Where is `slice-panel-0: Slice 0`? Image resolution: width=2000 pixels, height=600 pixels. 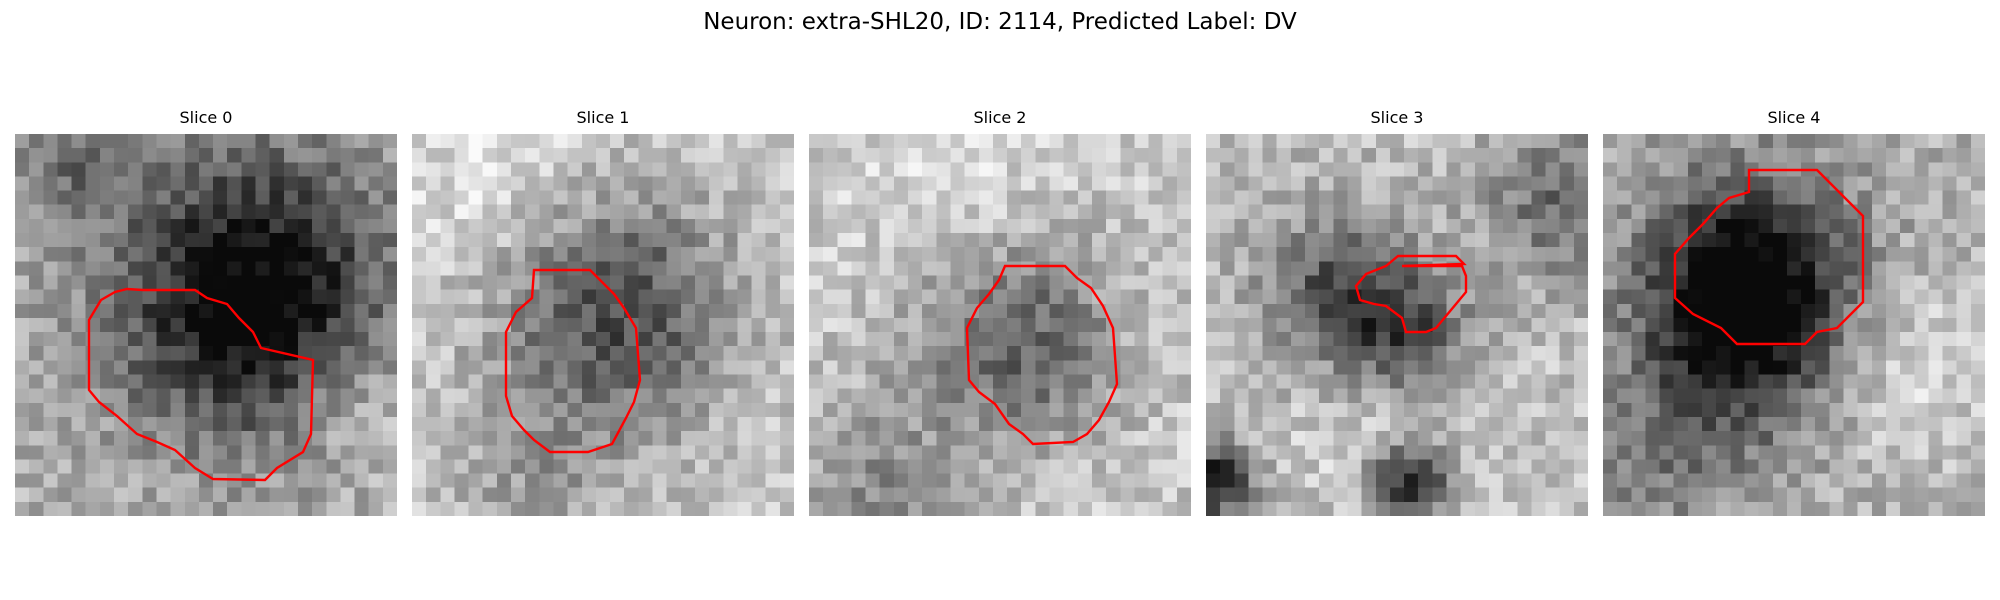
slice-panel-0: Slice 0 is located at coordinates (206, 312).